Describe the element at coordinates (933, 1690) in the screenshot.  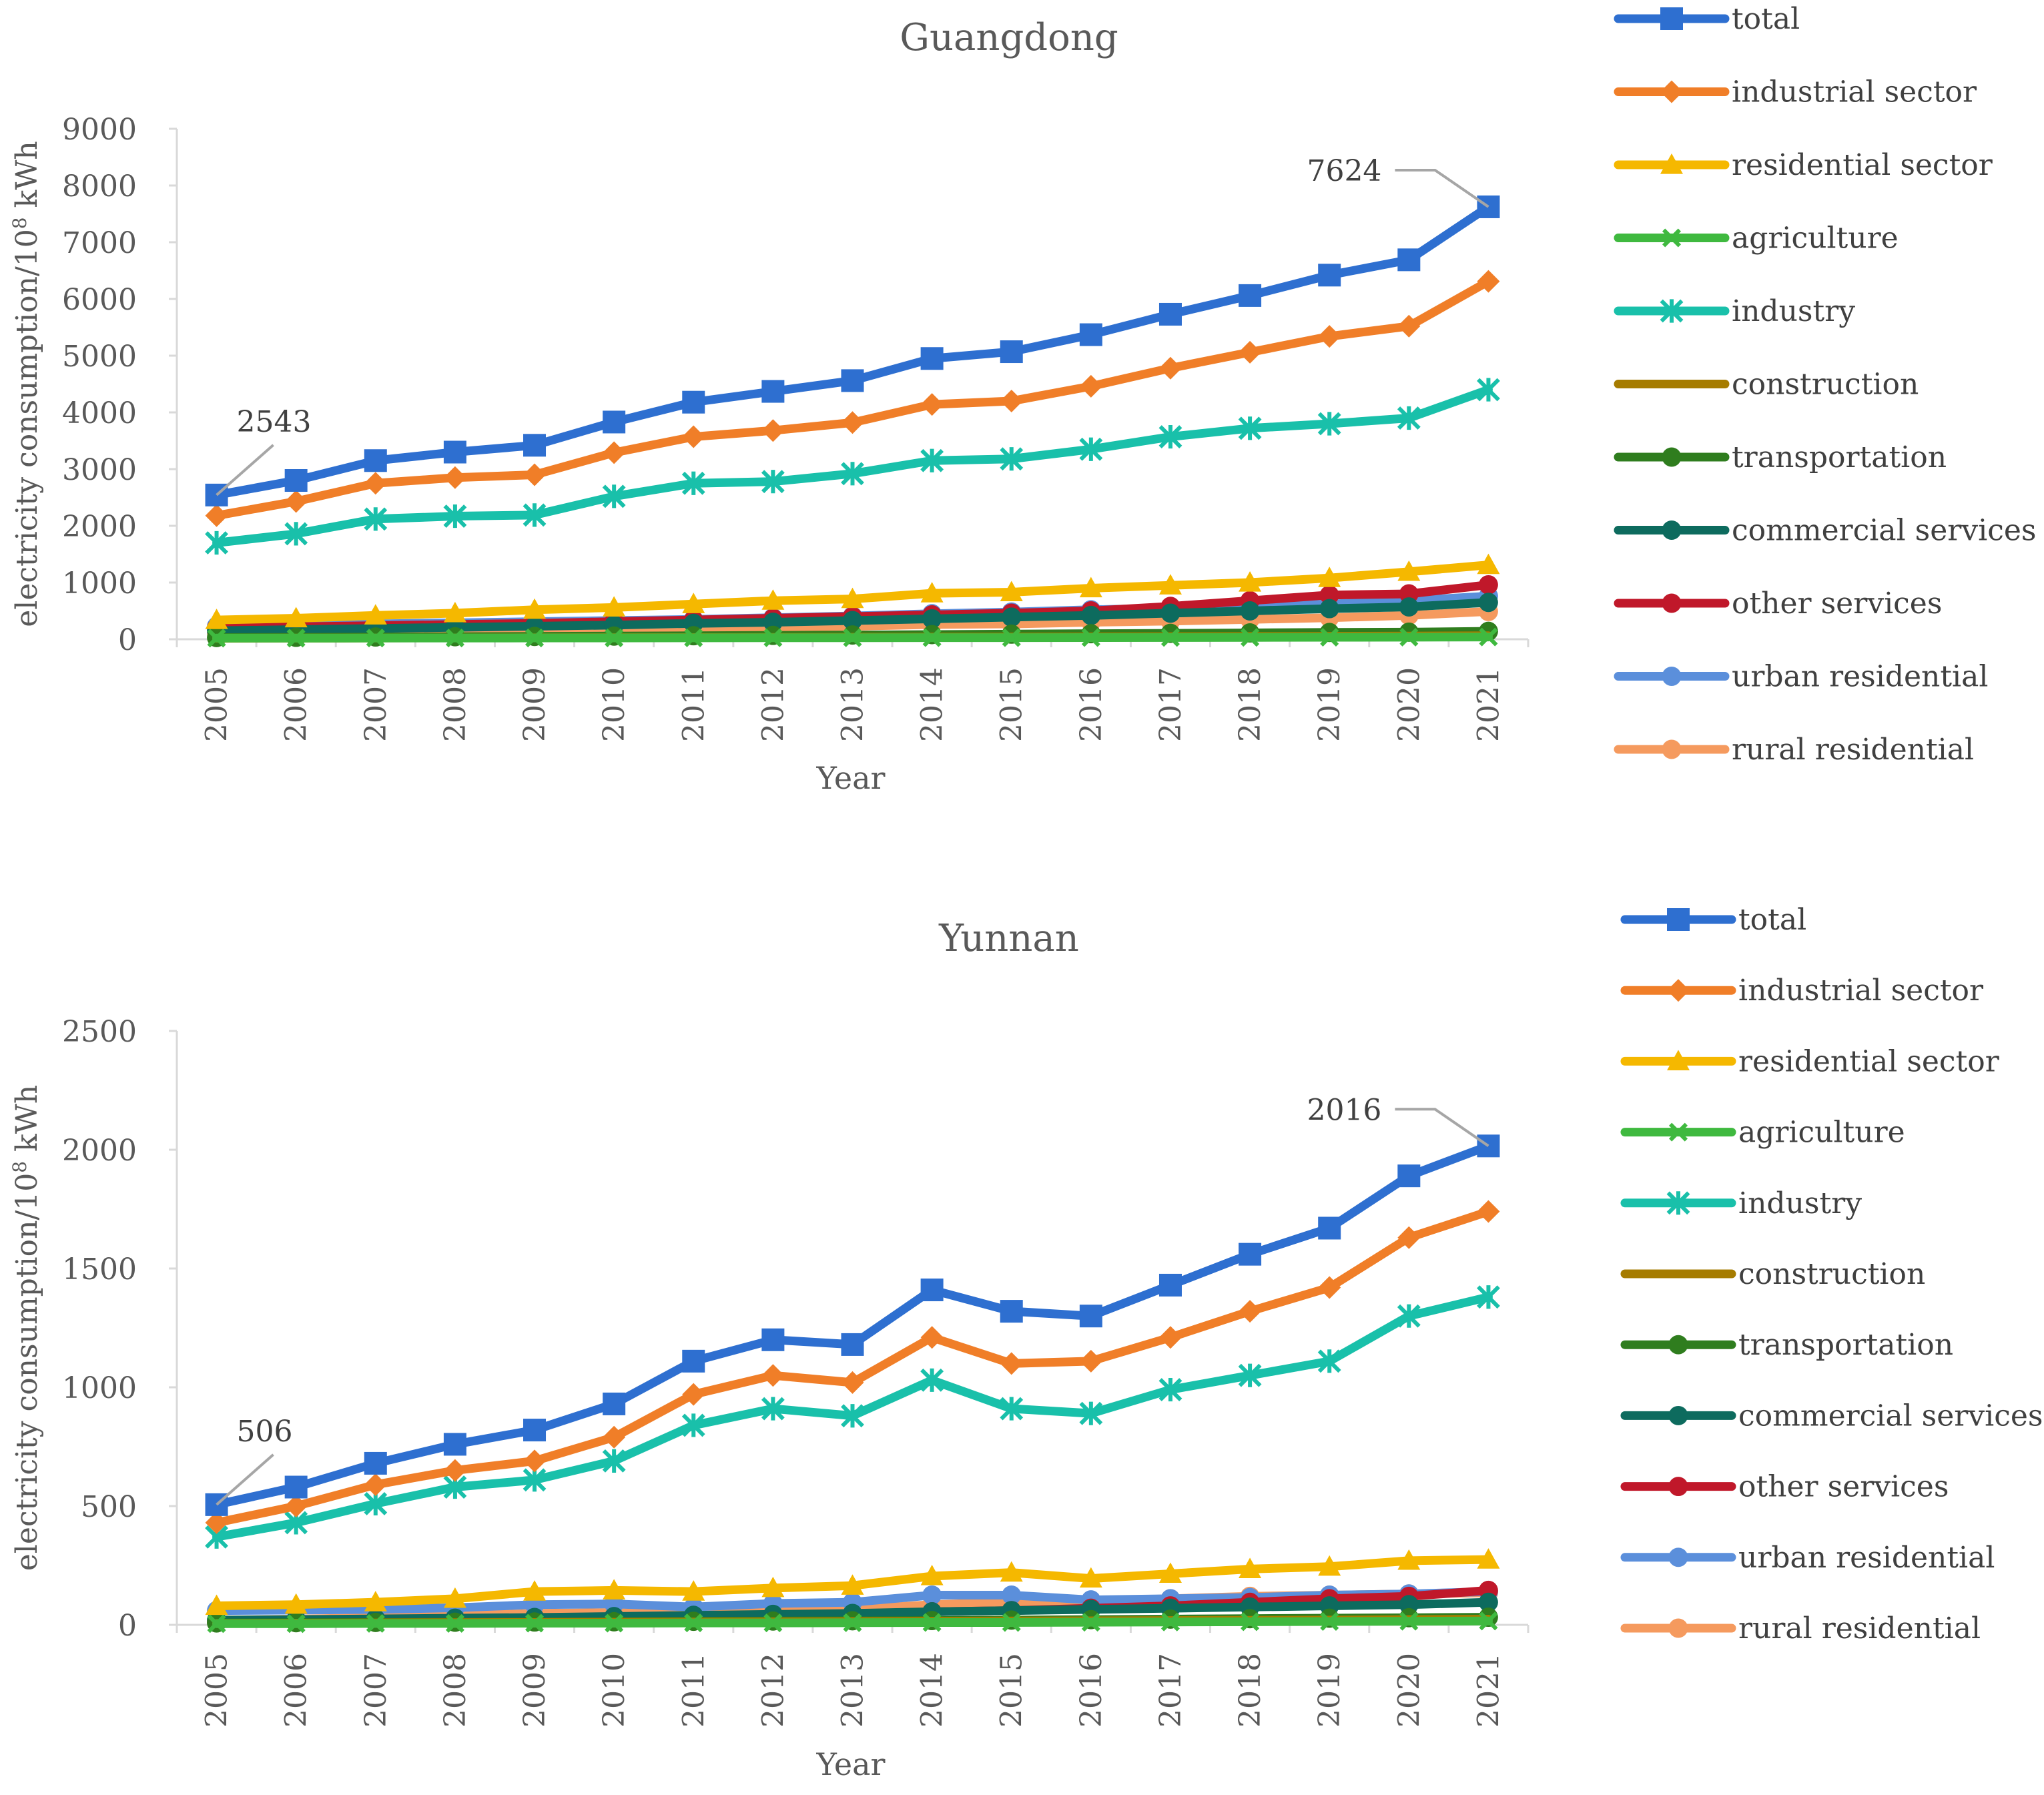
I see `chart-1-x-tick-label: 2014` at that location.